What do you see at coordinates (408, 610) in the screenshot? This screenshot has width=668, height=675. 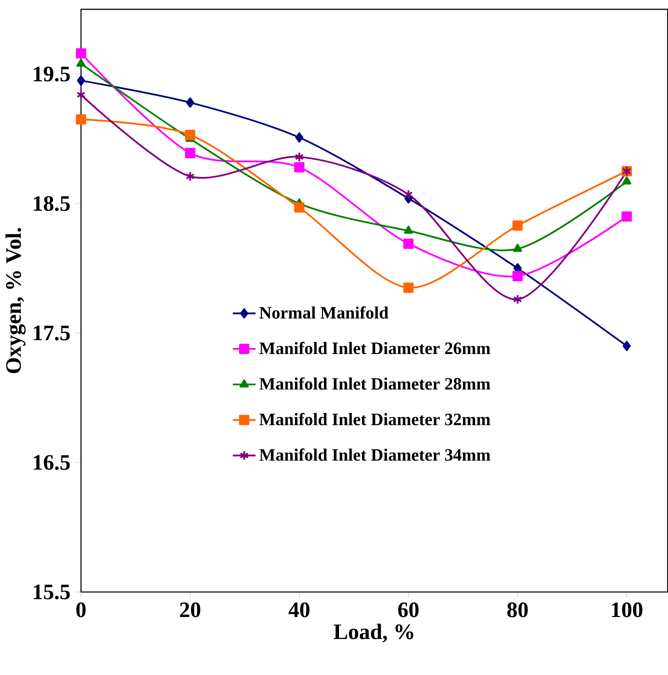 I see `x-tick-label: 60` at bounding box center [408, 610].